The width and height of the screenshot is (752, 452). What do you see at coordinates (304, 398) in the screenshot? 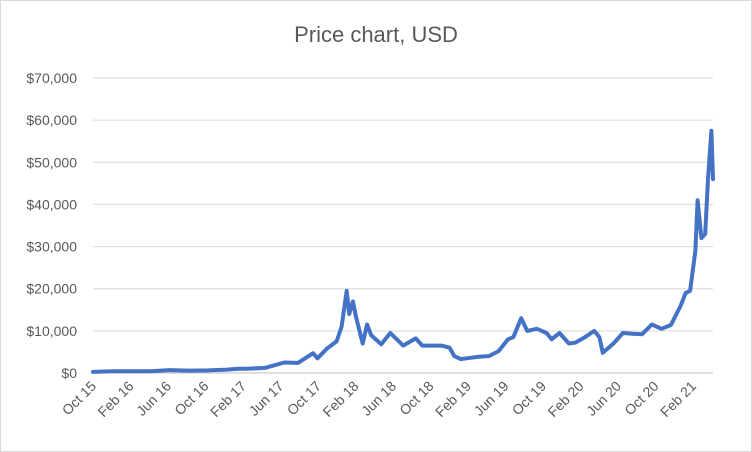
I see `x-tick-label: Oct 17` at bounding box center [304, 398].